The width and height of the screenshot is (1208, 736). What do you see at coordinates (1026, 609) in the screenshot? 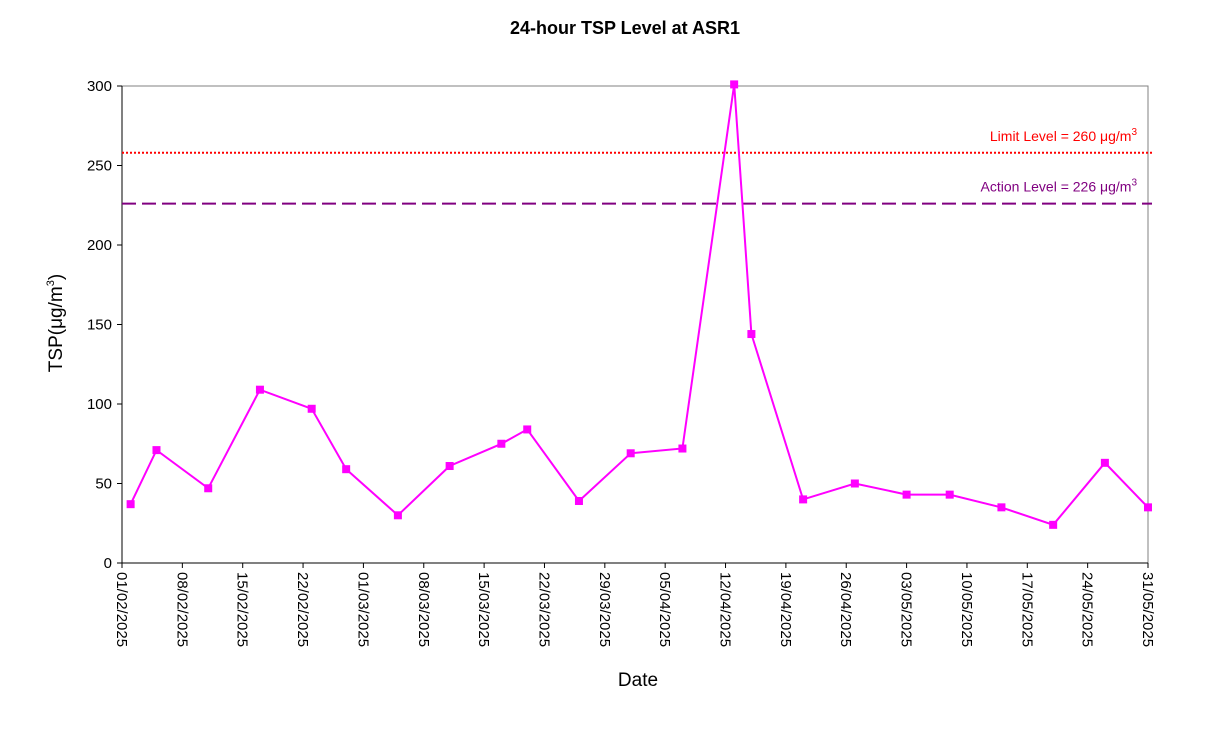
I see `x-tick-label: 17/05/2025` at bounding box center [1026, 609].